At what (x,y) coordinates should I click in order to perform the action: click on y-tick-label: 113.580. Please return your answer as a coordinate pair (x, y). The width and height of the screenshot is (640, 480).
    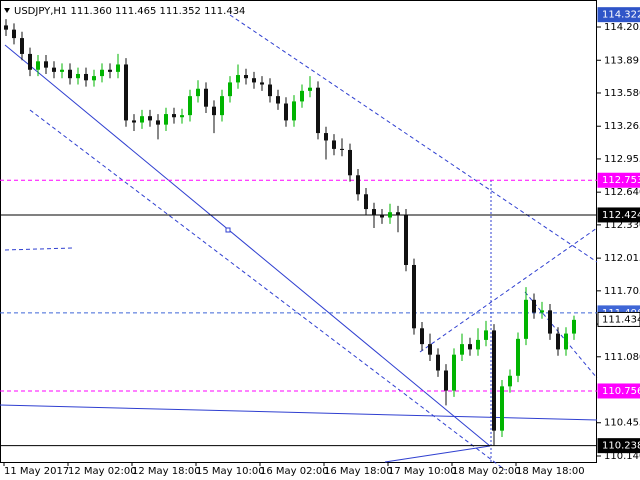
    Looking at the image, I should click on (622, 93).